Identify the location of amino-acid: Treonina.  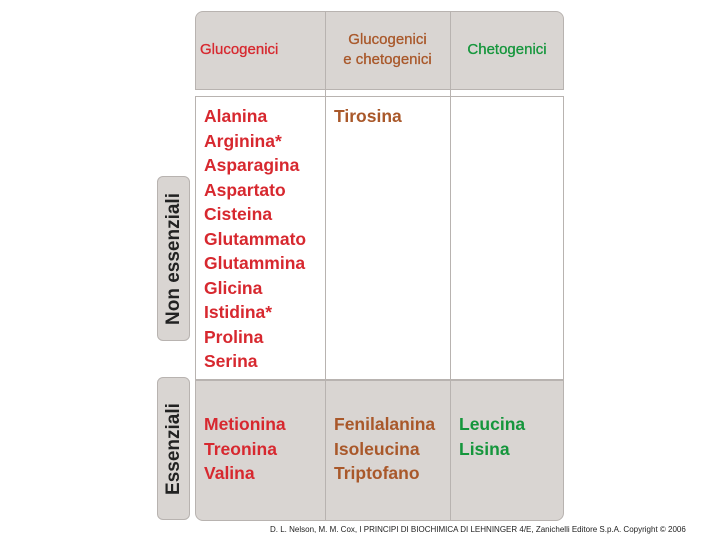
(240, 448).